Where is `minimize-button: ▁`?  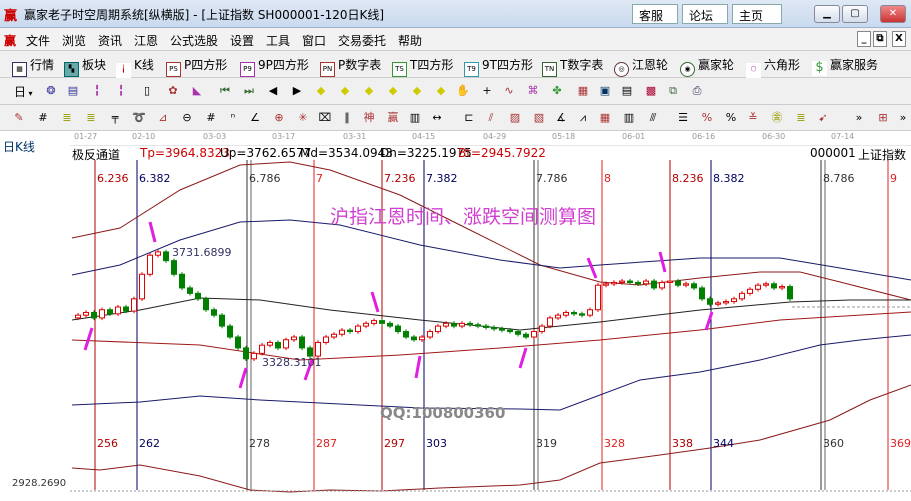
minimize-button: ▁ is located at coordinates (827, 14).